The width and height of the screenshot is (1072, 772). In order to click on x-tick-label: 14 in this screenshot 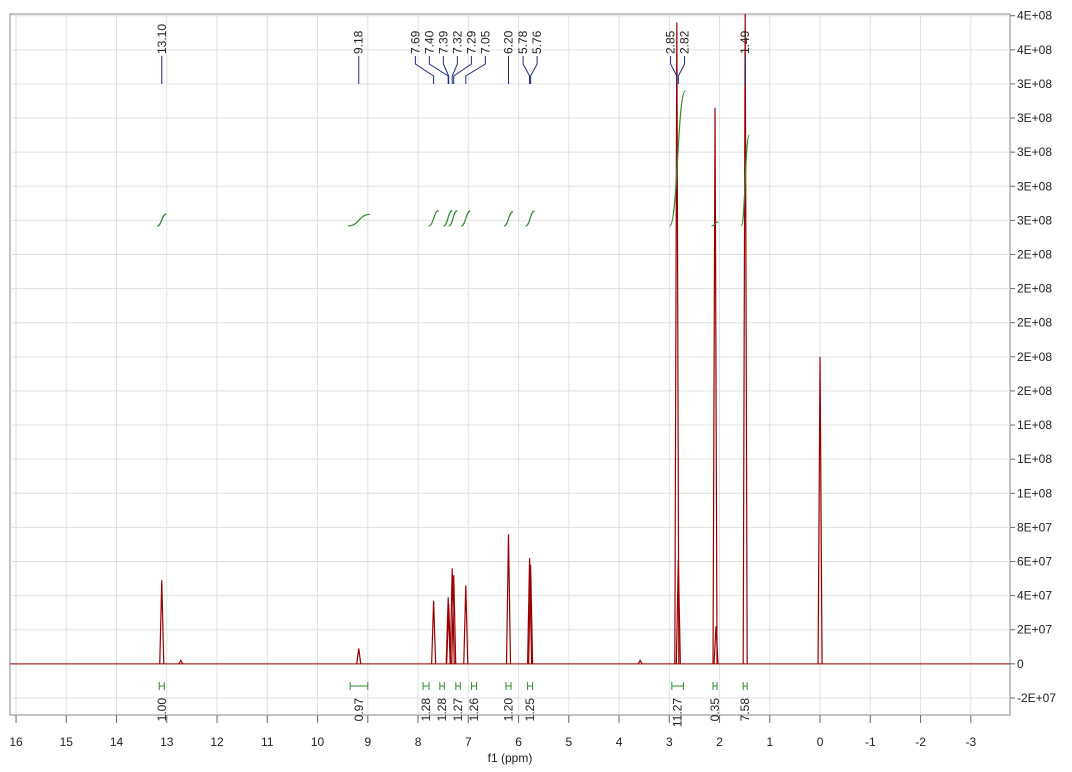, I will do `click(117, 742)`.